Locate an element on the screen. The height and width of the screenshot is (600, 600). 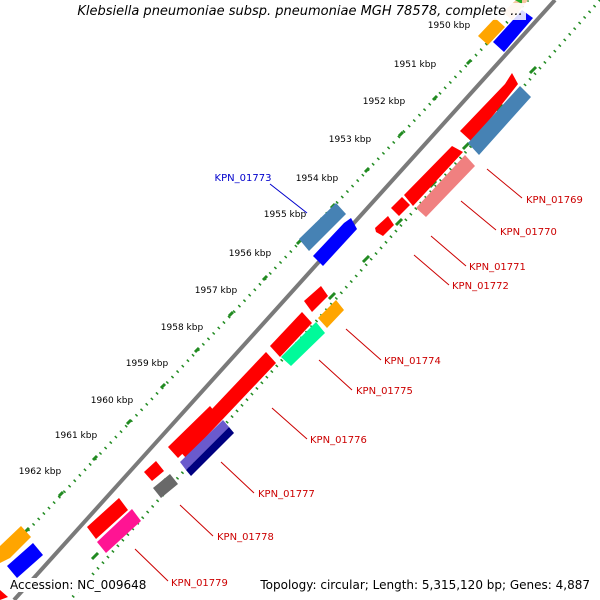
gene-label-kpn-01769: KPN_01769 is located at coordinates (554, 200).